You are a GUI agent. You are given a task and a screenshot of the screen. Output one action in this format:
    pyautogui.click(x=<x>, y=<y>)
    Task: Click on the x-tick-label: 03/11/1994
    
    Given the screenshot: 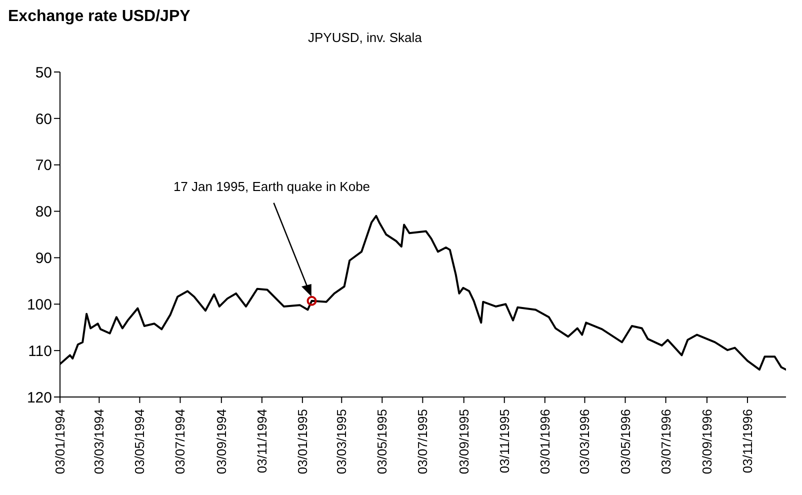 What is the action you would take?
    pyautogui.click(x=262, y=441)
    